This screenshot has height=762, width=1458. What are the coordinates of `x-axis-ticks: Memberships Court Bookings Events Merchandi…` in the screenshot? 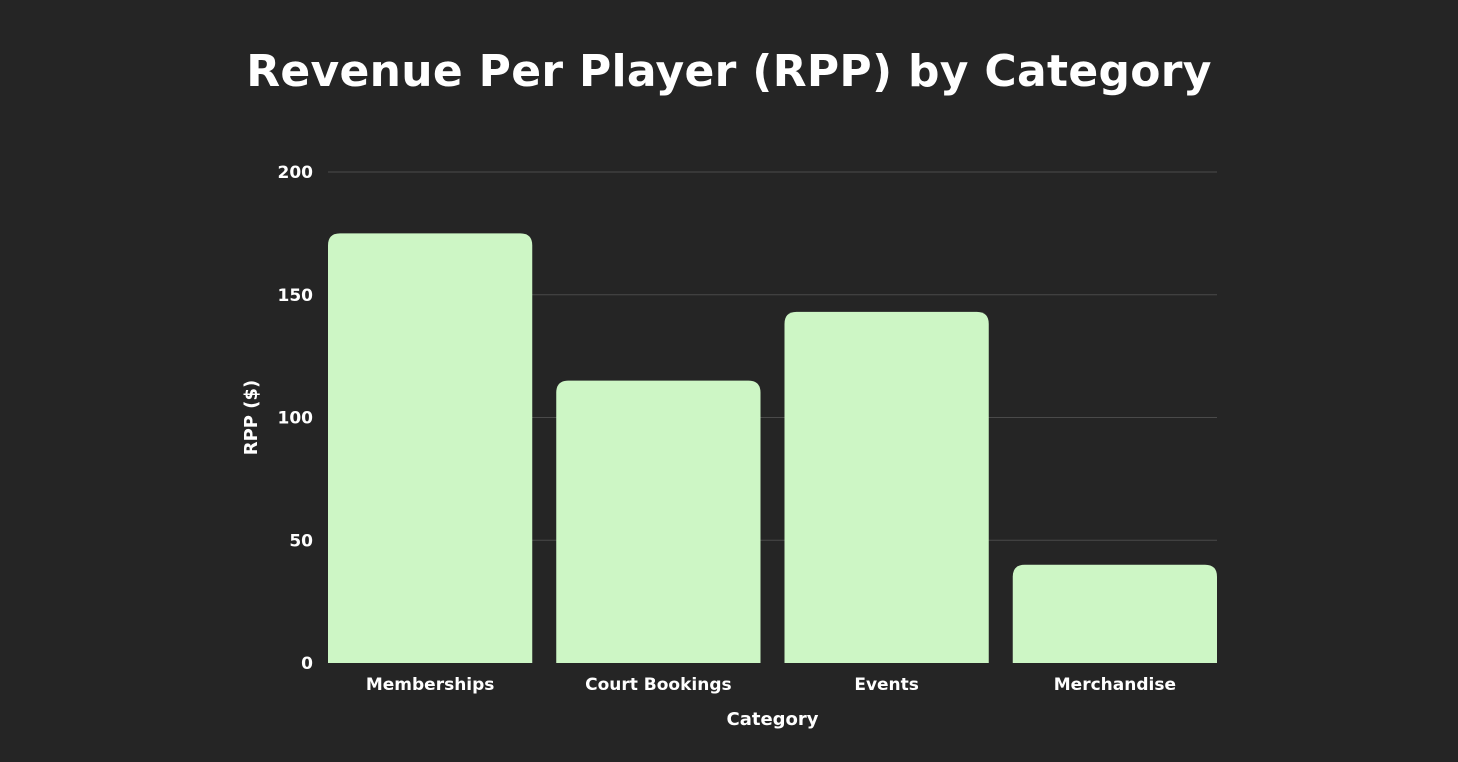 It's located at (771, 685).